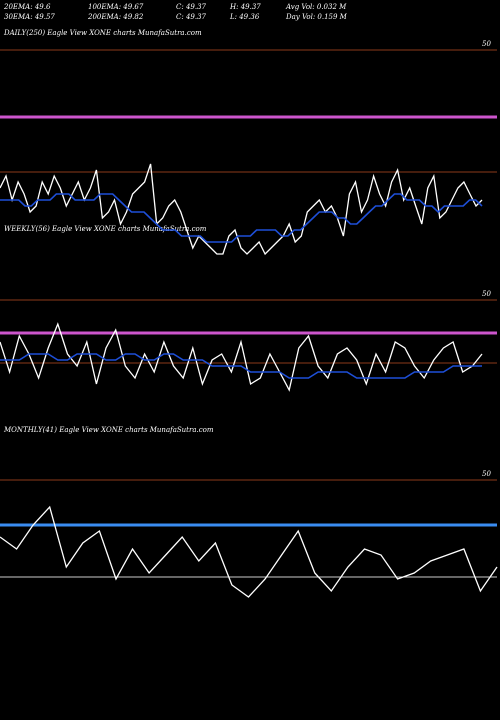 The image size is (500, 720). Describe the element at coordinates (116, 17) in the screenshot. I see `ema200-label: 200EMA: 49.82` at that location.